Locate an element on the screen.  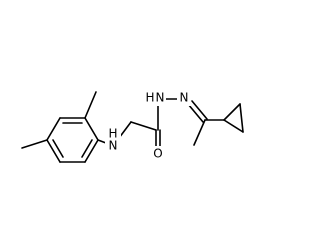
atom-labels: H N O H N N is located at coordinates (148, 125).